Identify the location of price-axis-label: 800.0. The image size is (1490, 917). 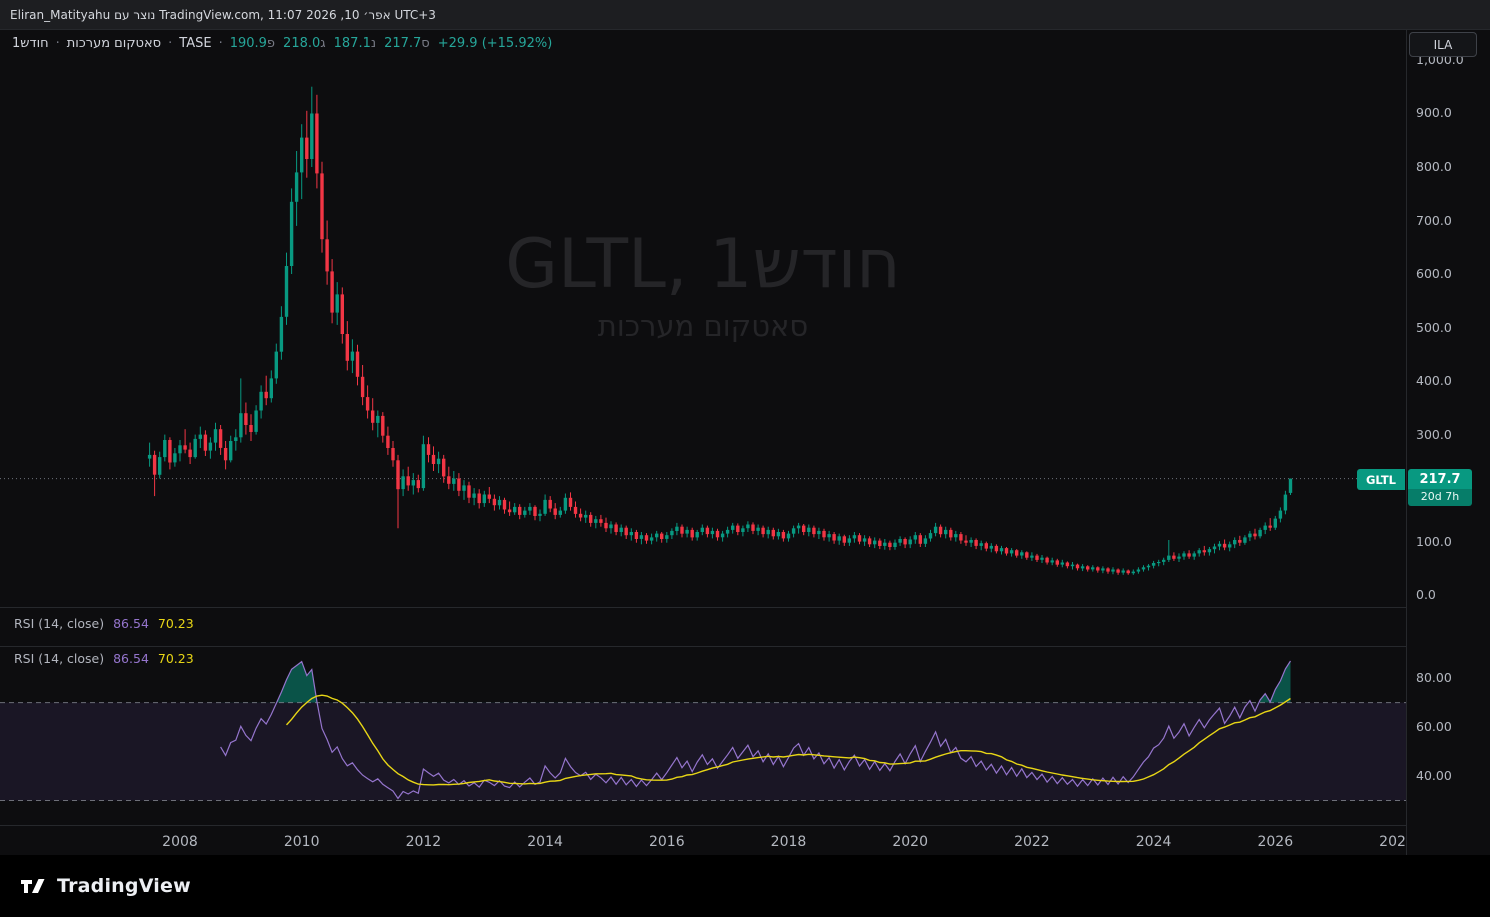
(1434, 166).